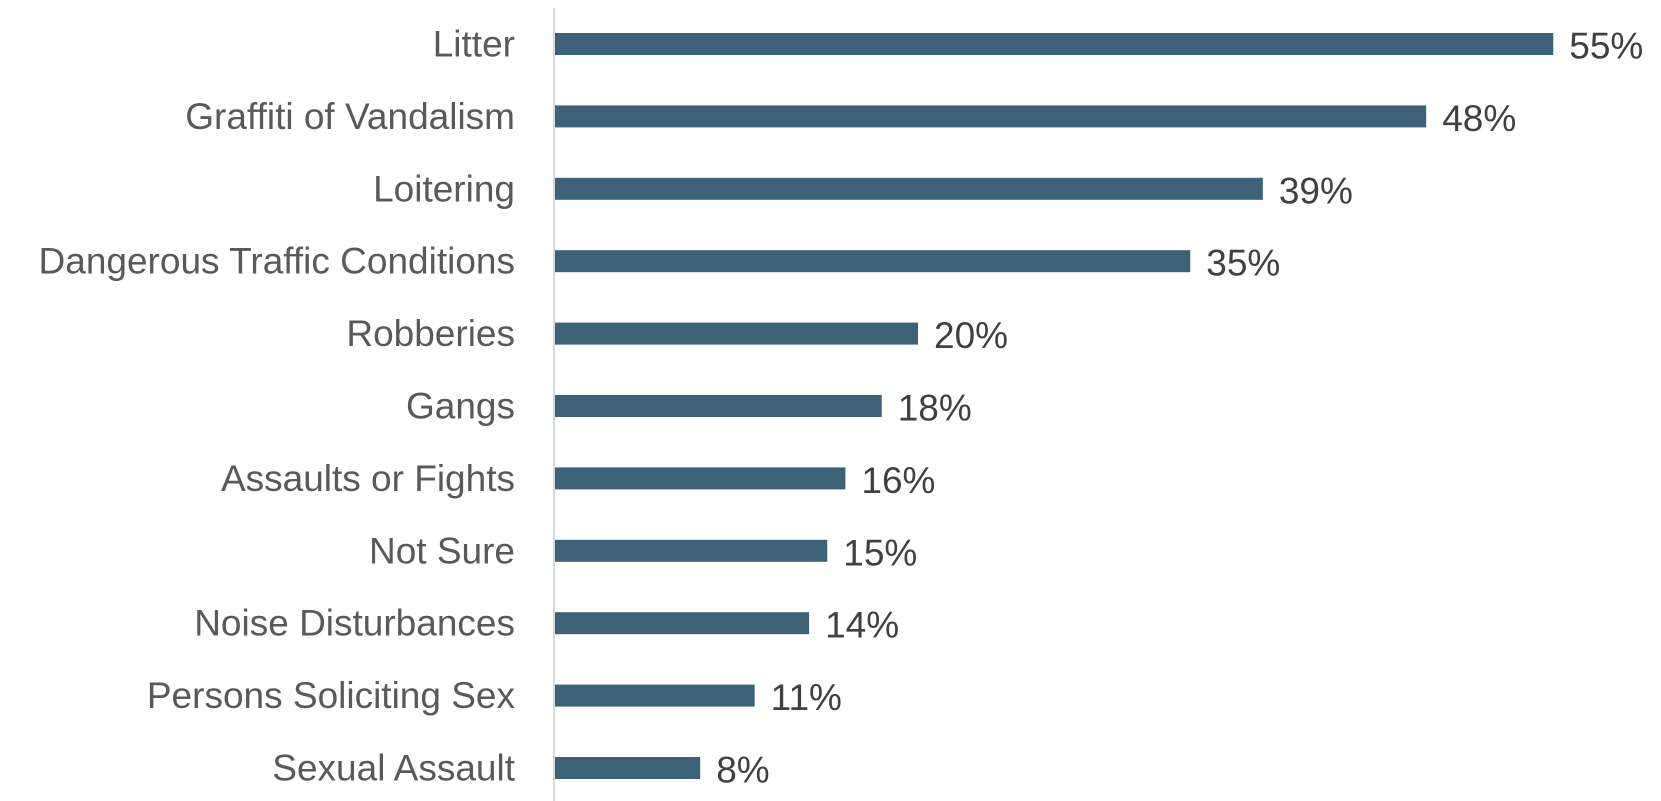 This screenshot has height=801, width=1661. What do you see at coordinates (898, 480) in the screenshot?
I see `value-label-6: 16%` at bounding box center [898, 480].